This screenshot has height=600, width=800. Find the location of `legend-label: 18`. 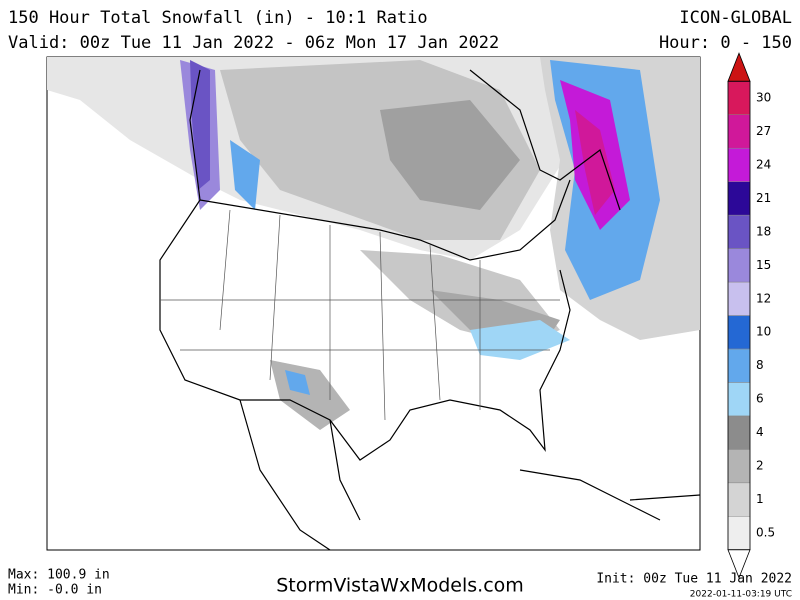

legend-label: 18 is located at coordinates (763, 231).